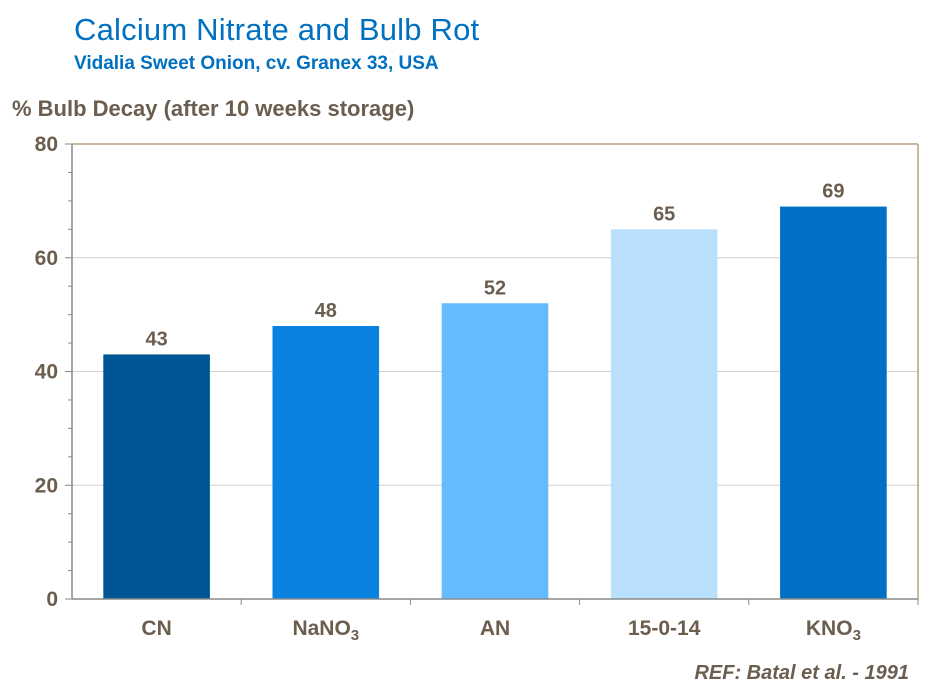 This screenshot has width=939, height=698. Describe the element at coordinates (46, 144) in the screenshot. I see `y-tick-label: 80` at that location.